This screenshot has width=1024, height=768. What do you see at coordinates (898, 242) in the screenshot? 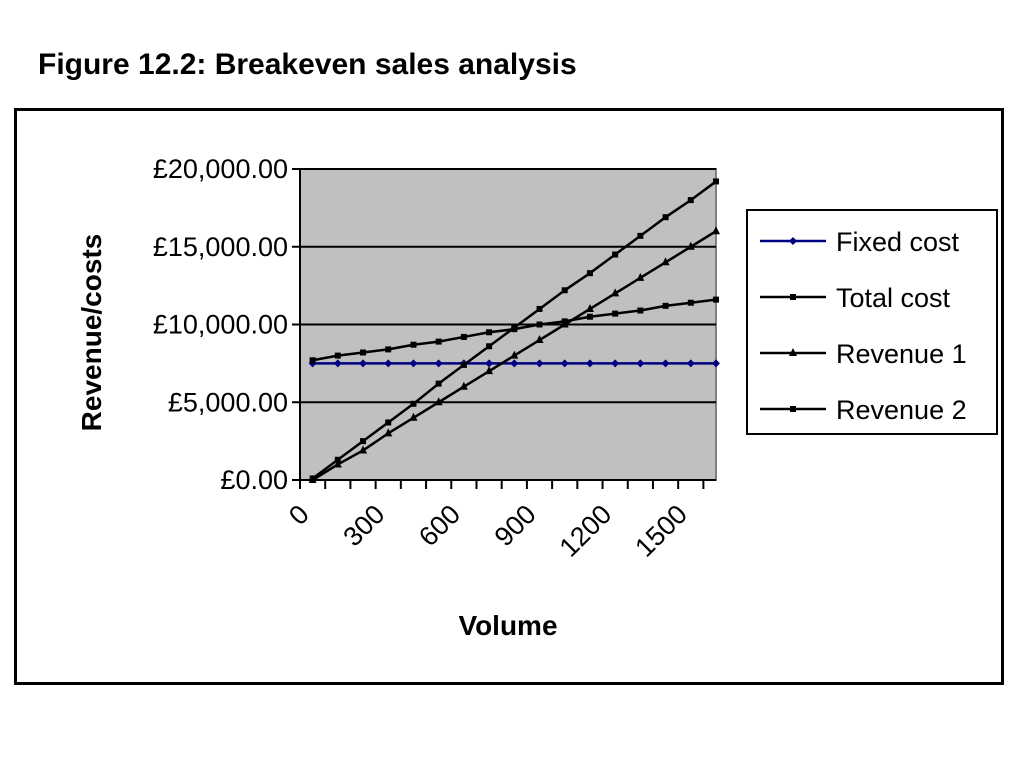
I see `legend-label: Fixed cost` at bounding box center [898, 242].